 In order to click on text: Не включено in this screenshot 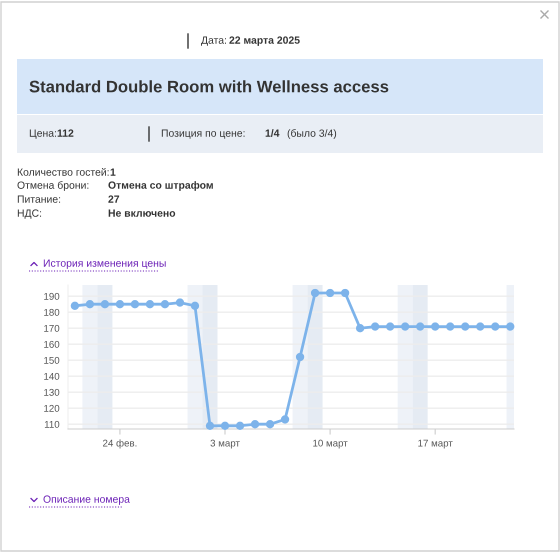, I will do `click(142, 213)`.